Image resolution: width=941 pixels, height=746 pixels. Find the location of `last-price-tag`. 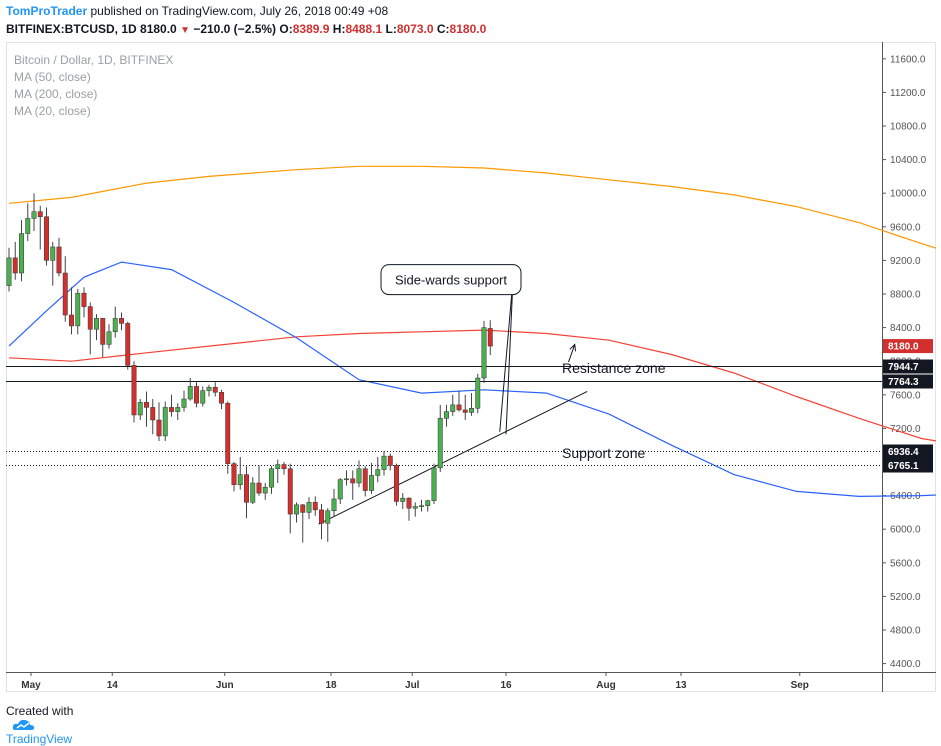

last-price-tag is located at coordinates (908, 346).